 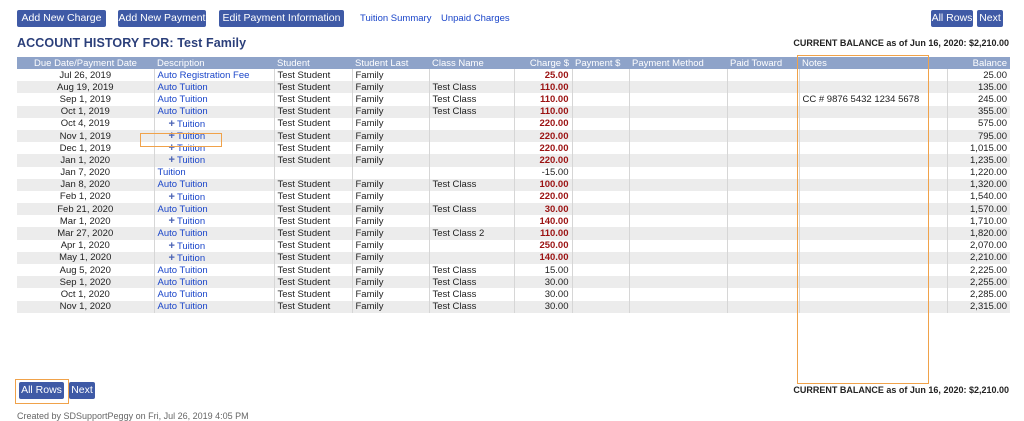 What do you see at coordinates (85, 63) in the screenshot?
I see `column-header-due-date: Due Date/Payment Date` at bounding box center [85, 63].